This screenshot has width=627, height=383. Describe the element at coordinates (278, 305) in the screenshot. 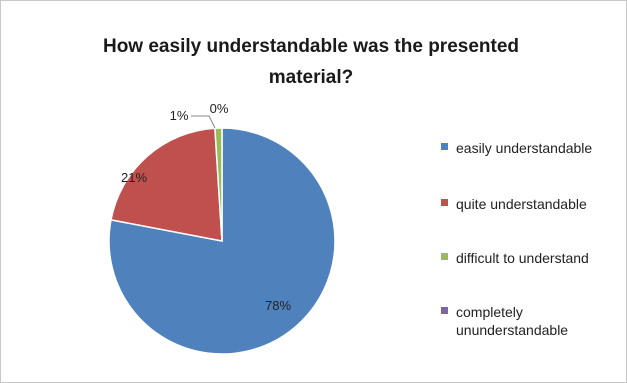

I see `data-label-easily-understandable: 78%` at that location.